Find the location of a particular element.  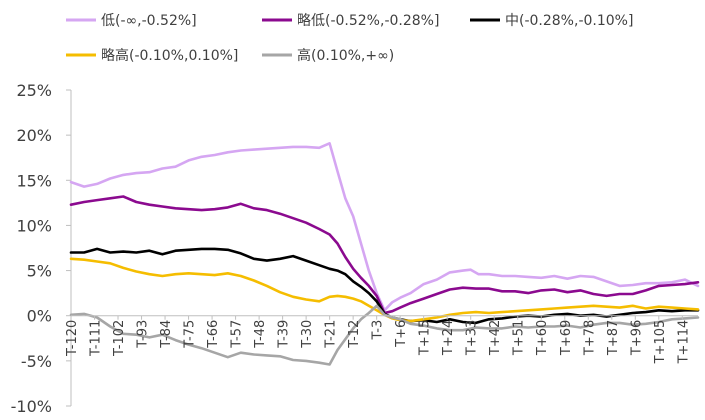

legend-item-5: 高(0.10%,+∞) is located at coordinates (328, 55).